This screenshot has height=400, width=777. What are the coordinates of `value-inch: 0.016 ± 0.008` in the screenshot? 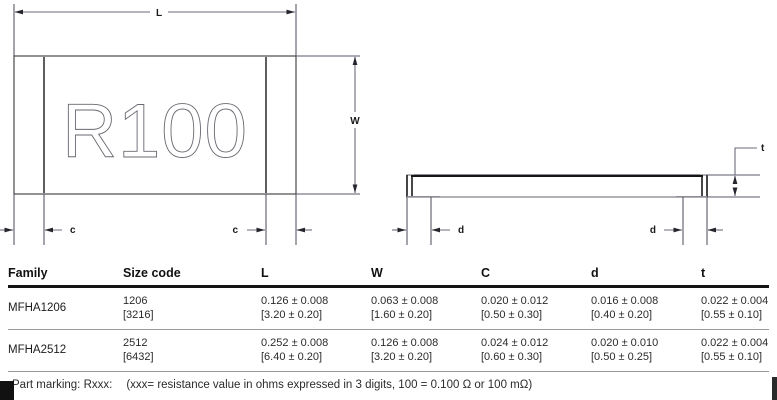 It's located at (625, 301).